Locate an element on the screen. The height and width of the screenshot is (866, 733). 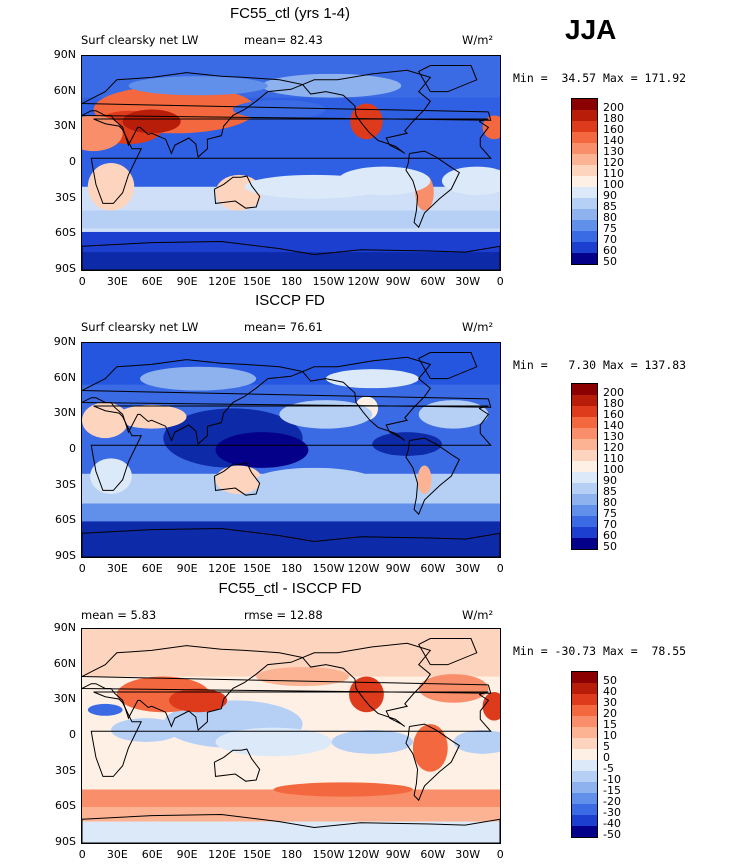
lon-tick-label: 150E is located at coordinates (256, 281).